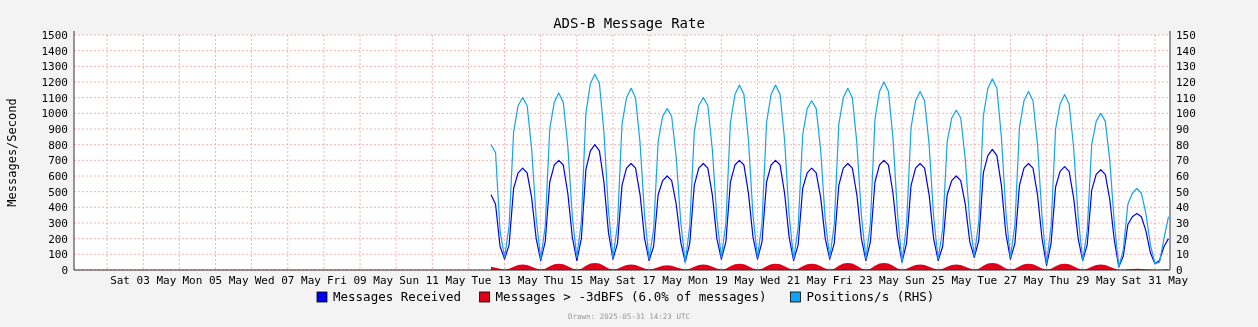 The width and height of the screenshot is (1258, 327). Describe the element at coordinates (577, 280) in the screenshot. I see `x-tick-label: Thu 15 May` at that location.